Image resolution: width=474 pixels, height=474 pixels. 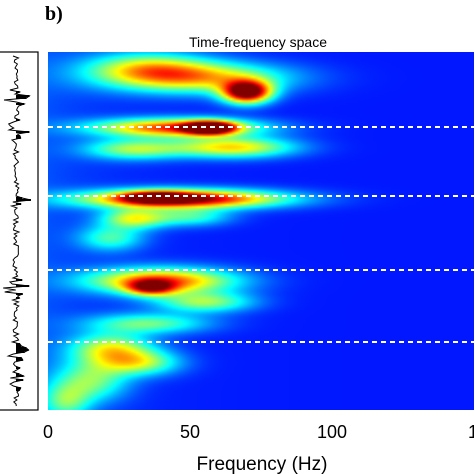 What do you see at coordinates (258, 42) in the screenshot?
I see `chart-title: Time-frequency space` at bounding box center [258, 42].